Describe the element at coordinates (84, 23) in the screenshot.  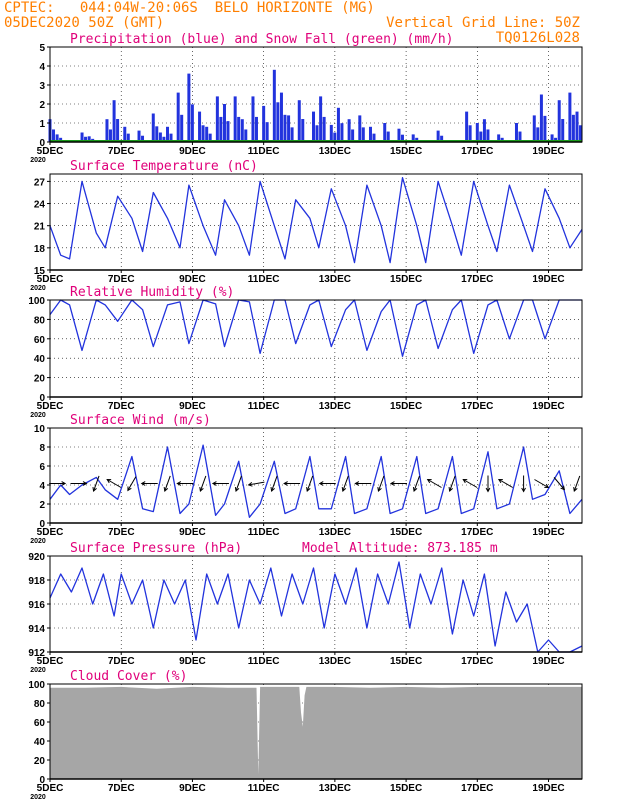
I see `run-date: 05DEC2020 50Z (GMT)` at that location.